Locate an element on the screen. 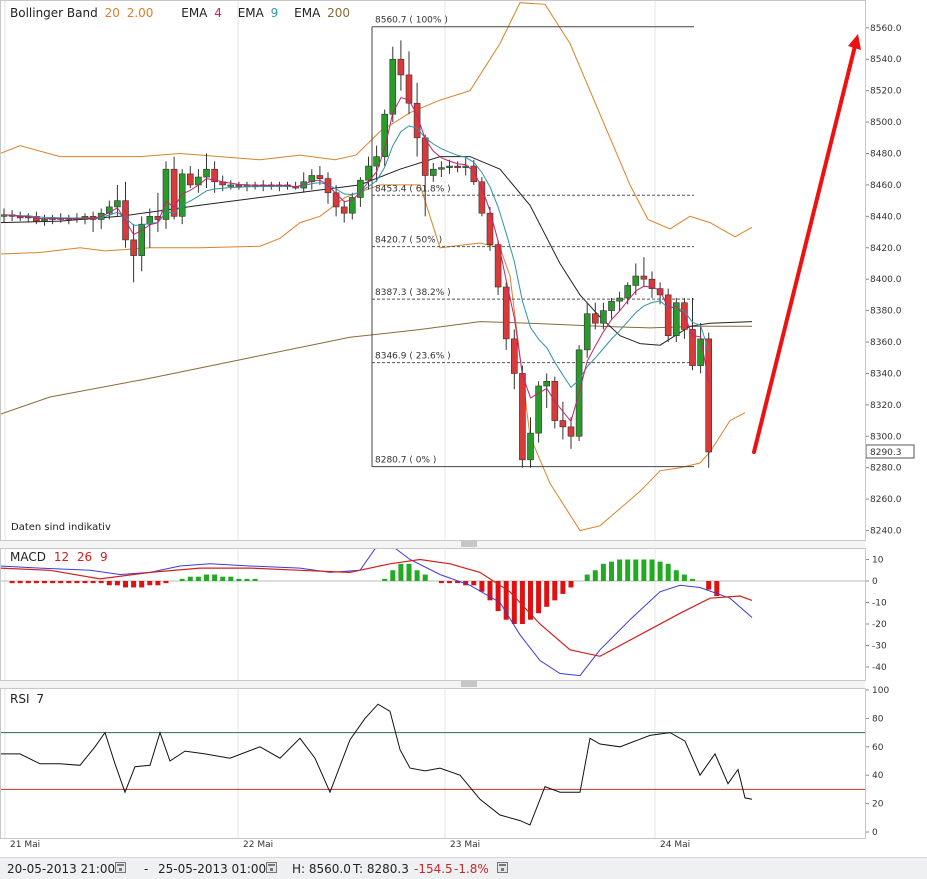  price-axis-label: 8340.0 is located at coordinates (886, 374).